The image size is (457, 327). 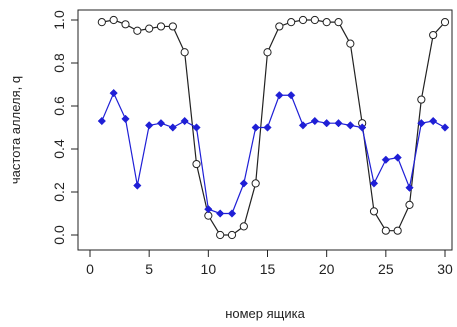 I want to click on x-tick-label: 10, so click(x=209, y=269).